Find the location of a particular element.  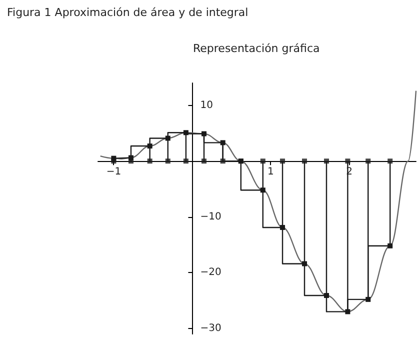

chart-subtitle: Representación gráfica is located at coordinates (256, 48).